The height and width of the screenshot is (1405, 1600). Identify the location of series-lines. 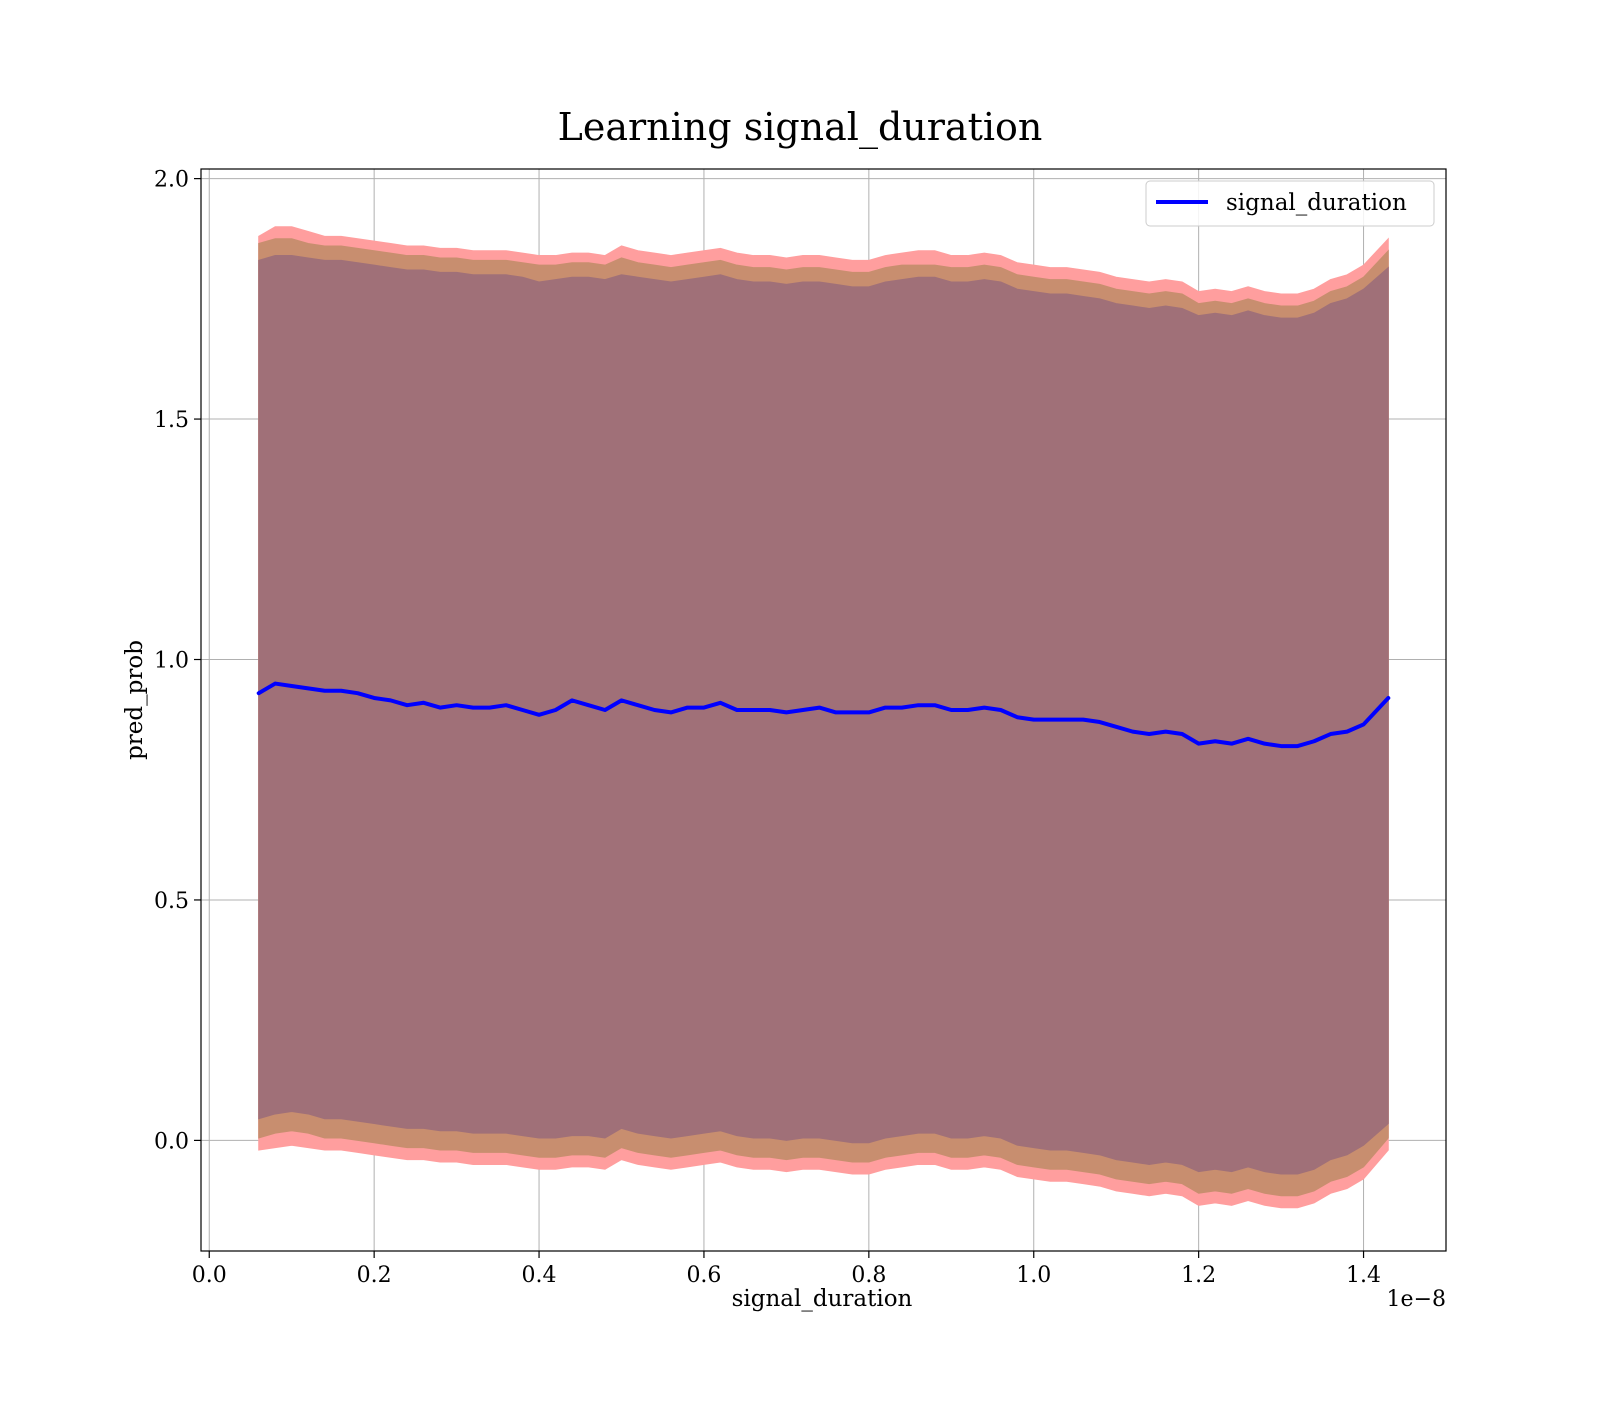
(823, 715).